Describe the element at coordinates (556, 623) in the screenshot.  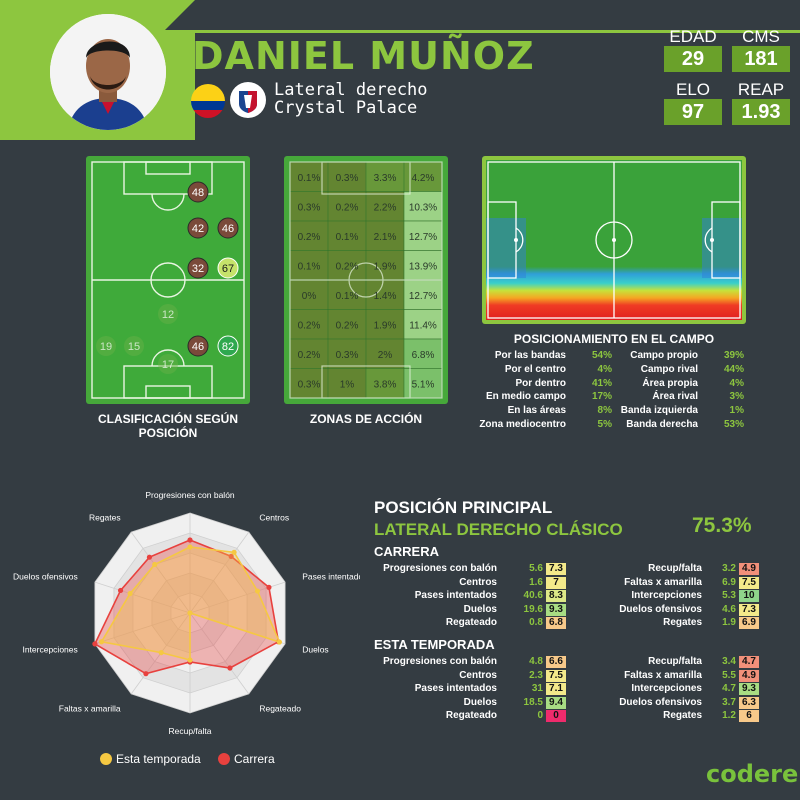
I see `left-stat-rating: 6.8` at that location.